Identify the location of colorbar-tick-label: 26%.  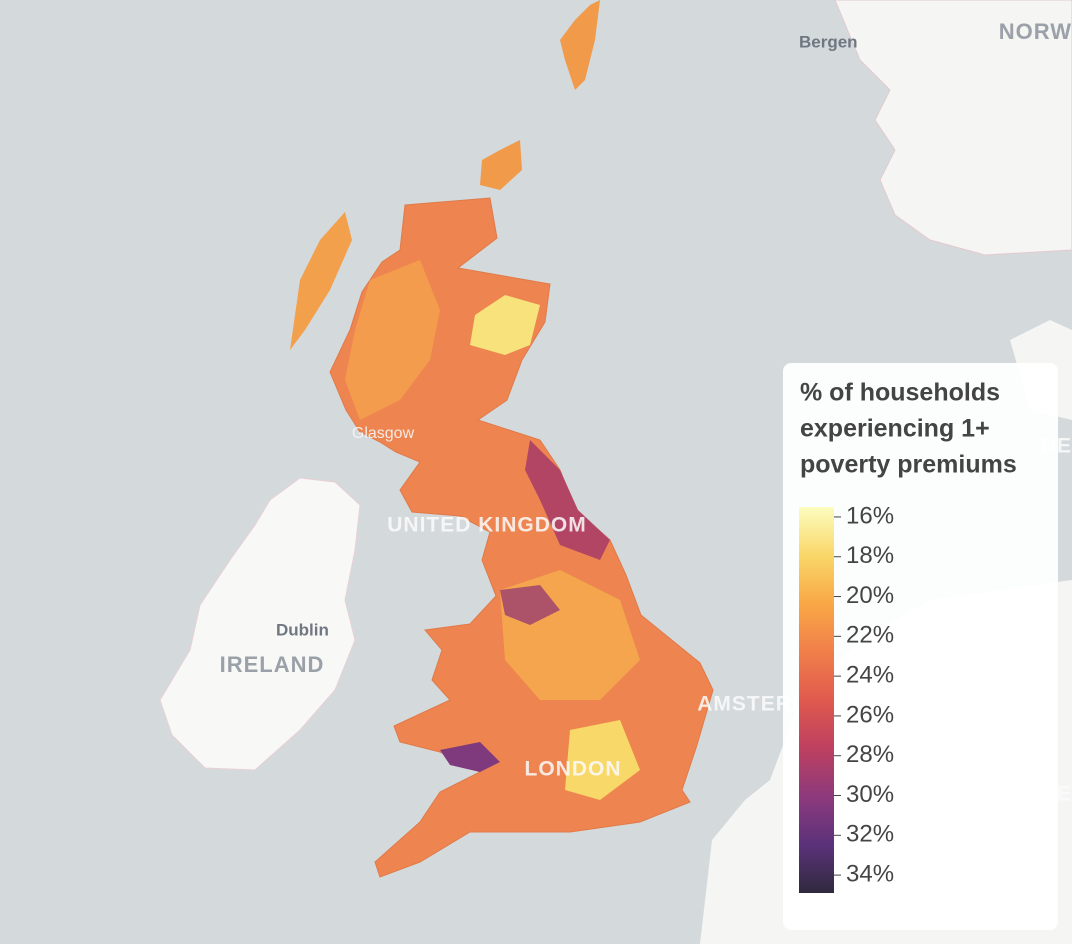
(870, 714).